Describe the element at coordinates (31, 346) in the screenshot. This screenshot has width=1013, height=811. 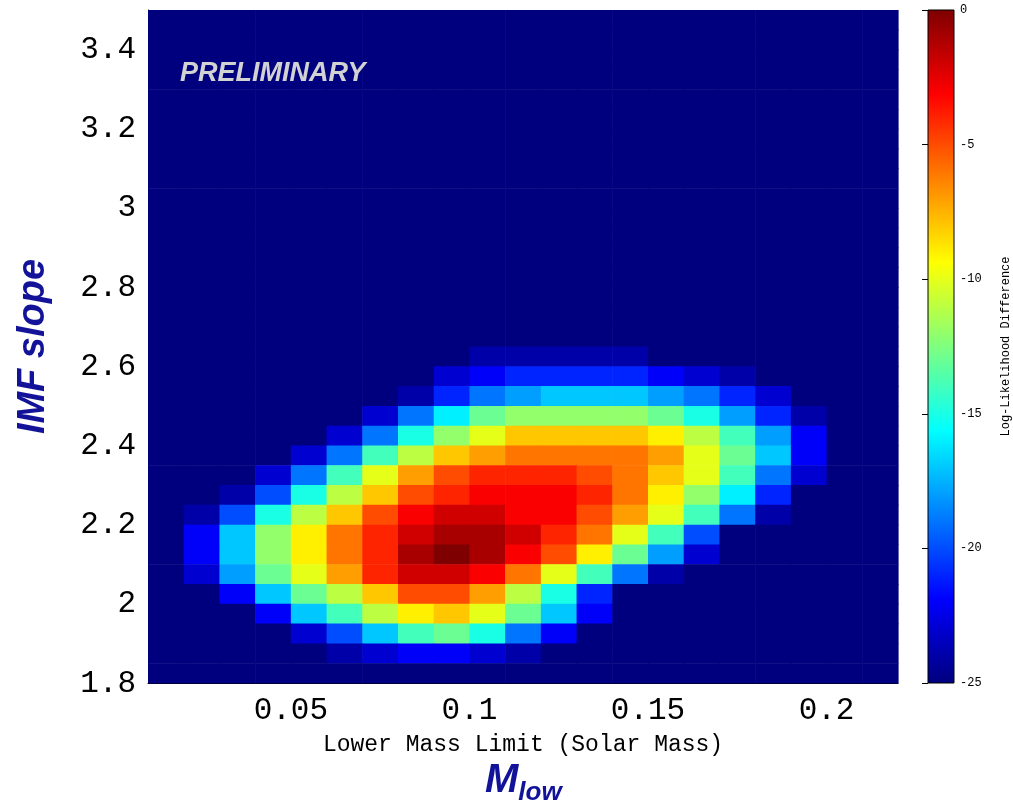
I see `y-axis-title: IMF slope` at that location.